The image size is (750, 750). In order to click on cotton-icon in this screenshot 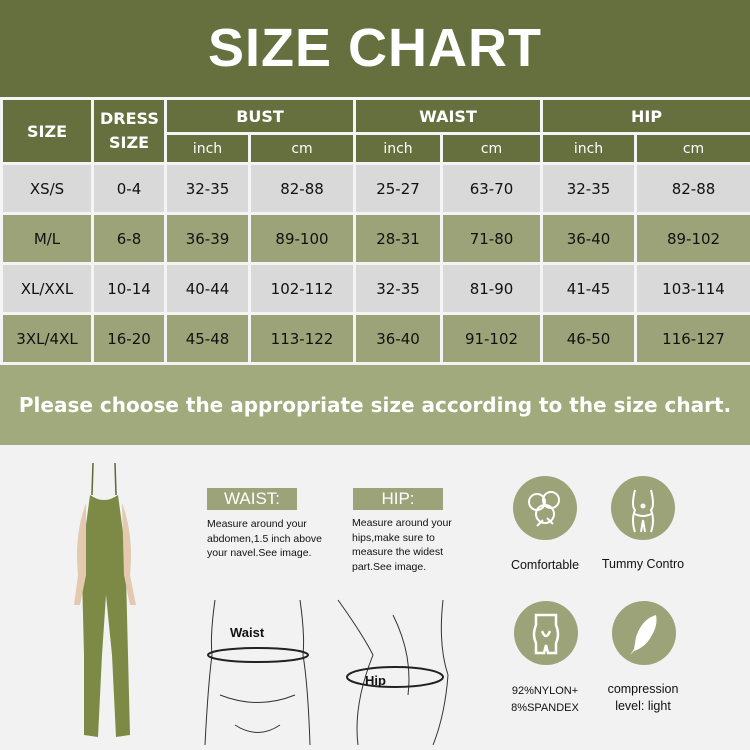, I will do `click(545, 508)`.